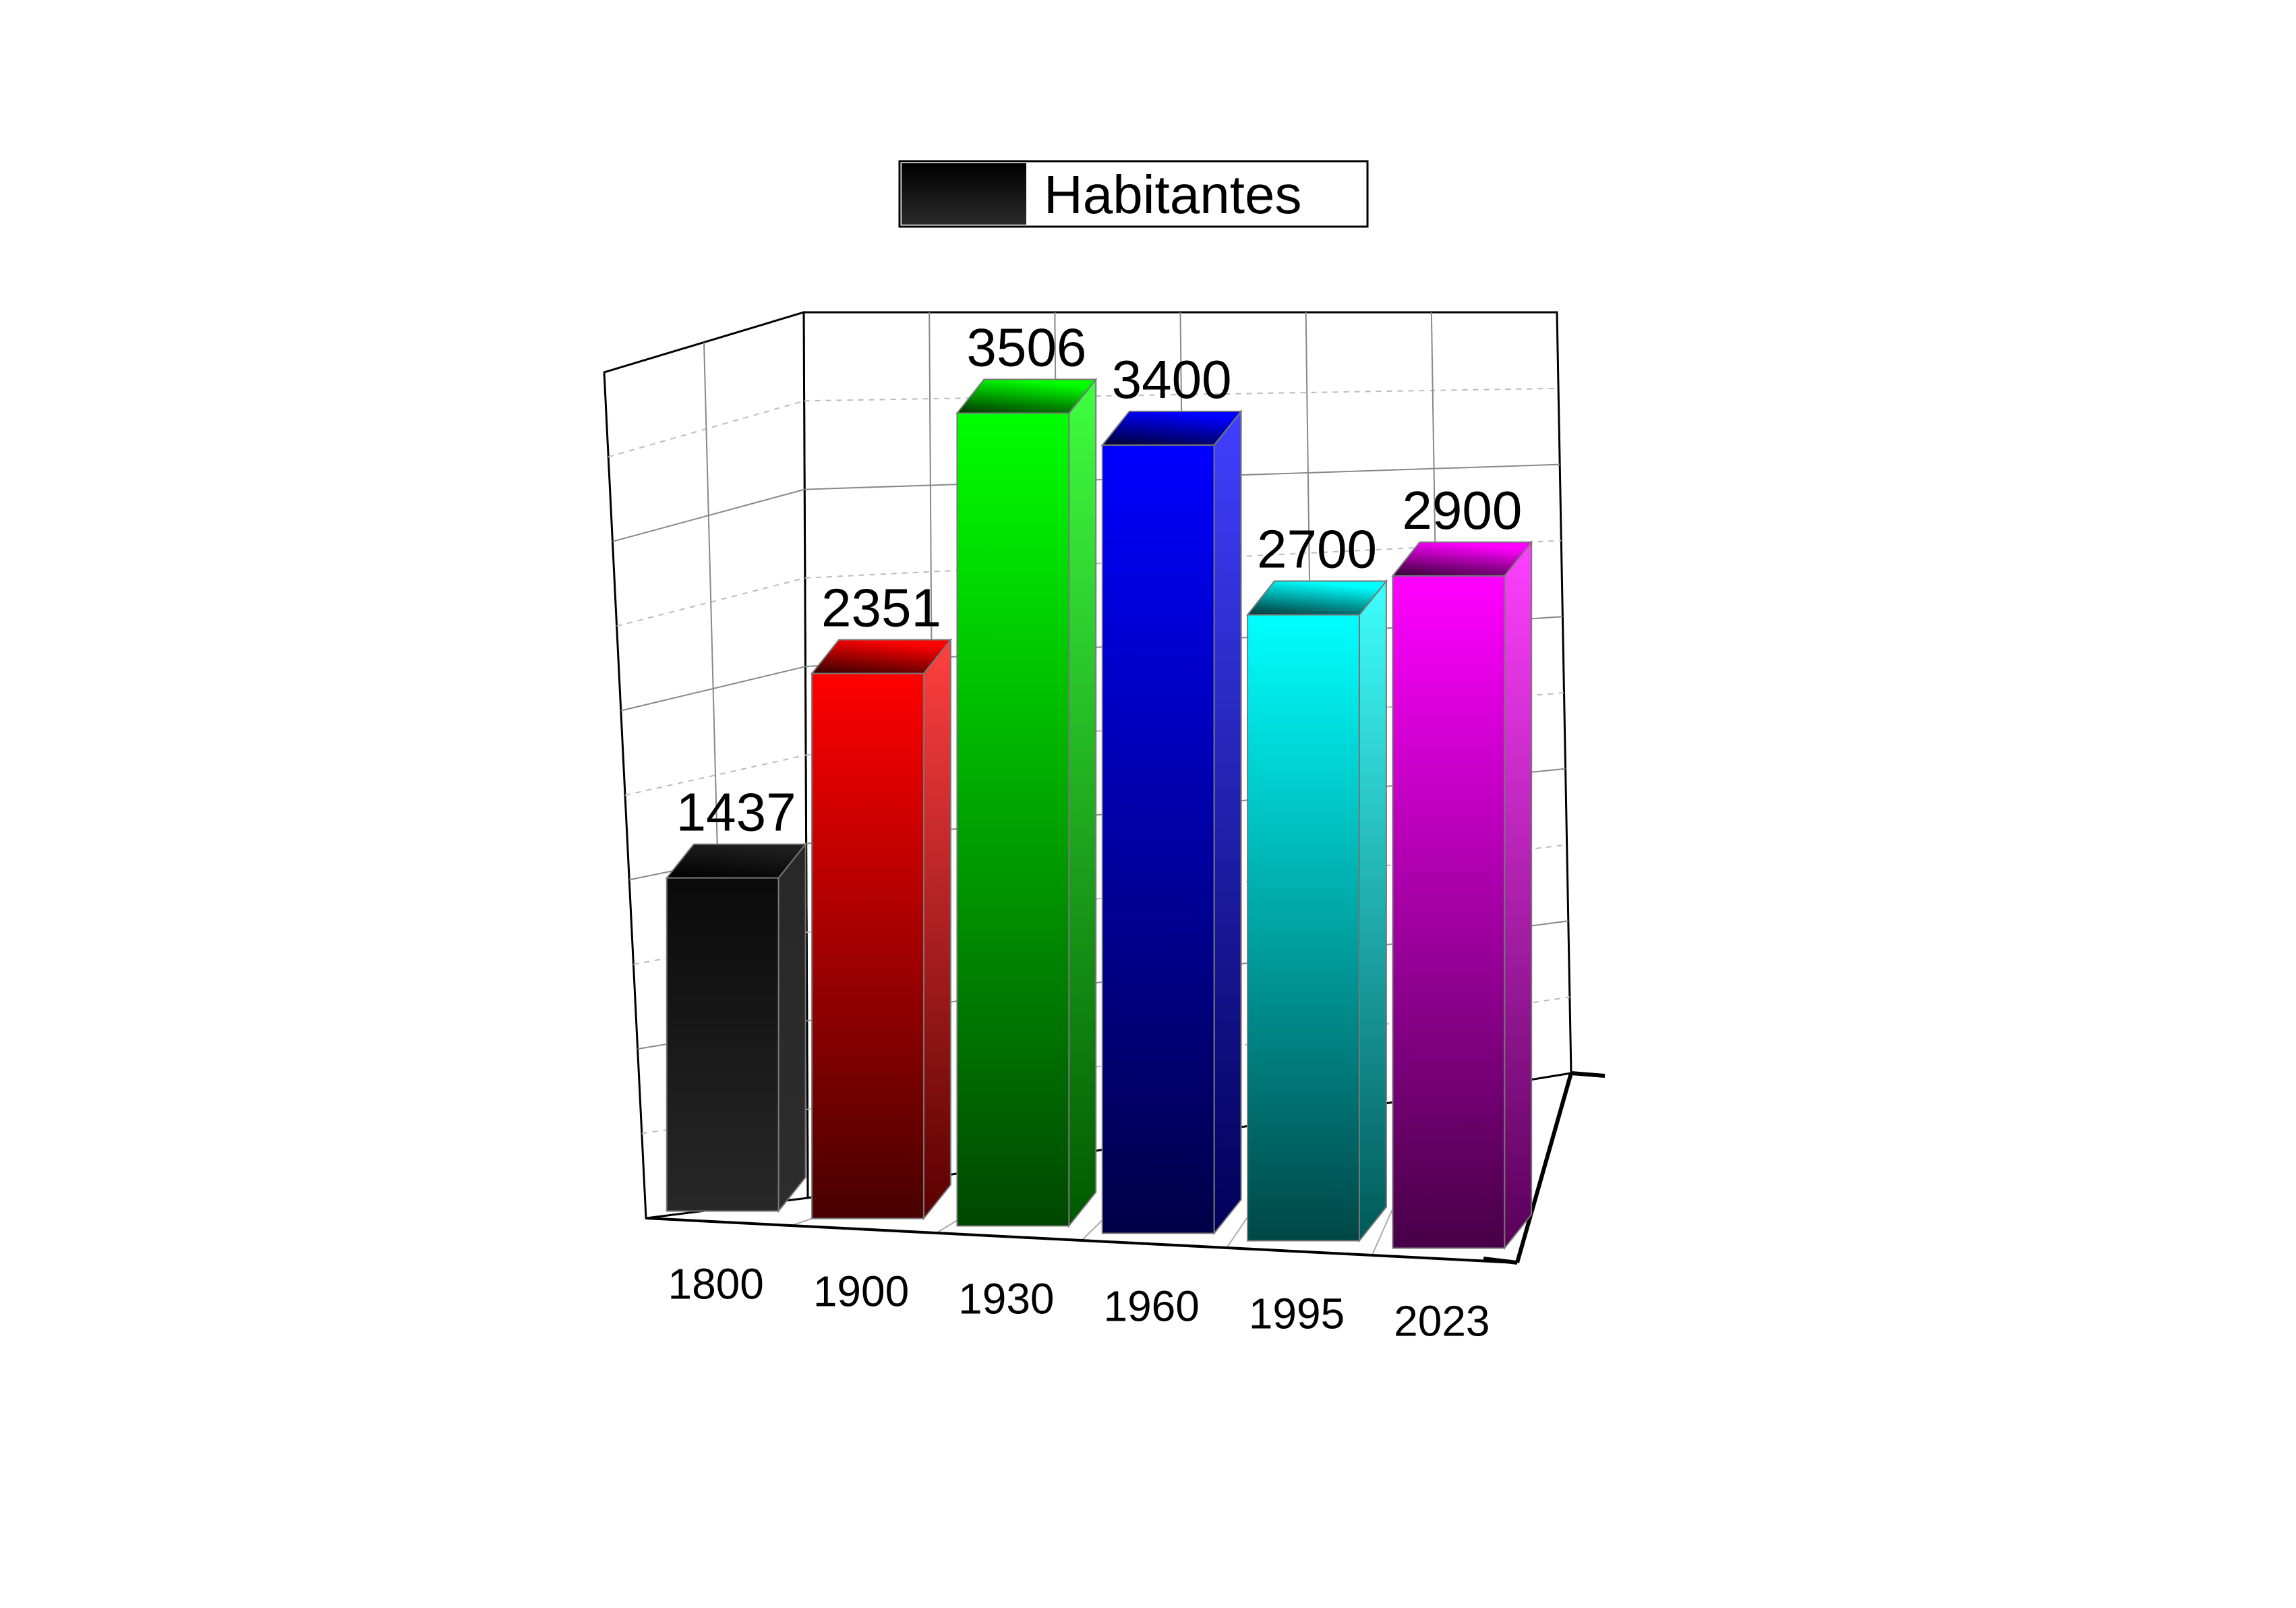 The width and height of the screenshot is (2296, 1608). What do you see at coordinates (964, 194) in the screenshot?
I see `legend-swatch` at bounding box center [964, 194].